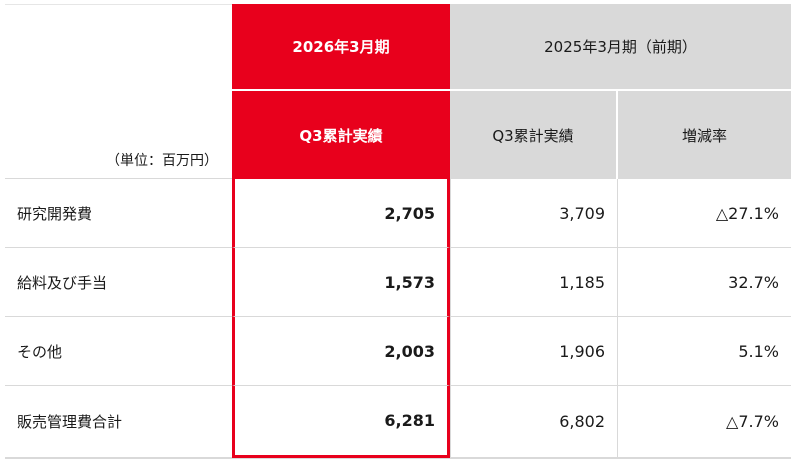 This screenshot has width=798, height=463. I want to click on prior-value: 1,185, so click(534, 282).